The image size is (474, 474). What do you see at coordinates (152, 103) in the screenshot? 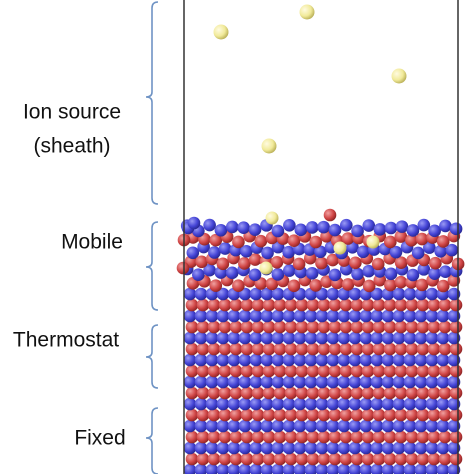
I see `brace` at bounding box center [152, 103].